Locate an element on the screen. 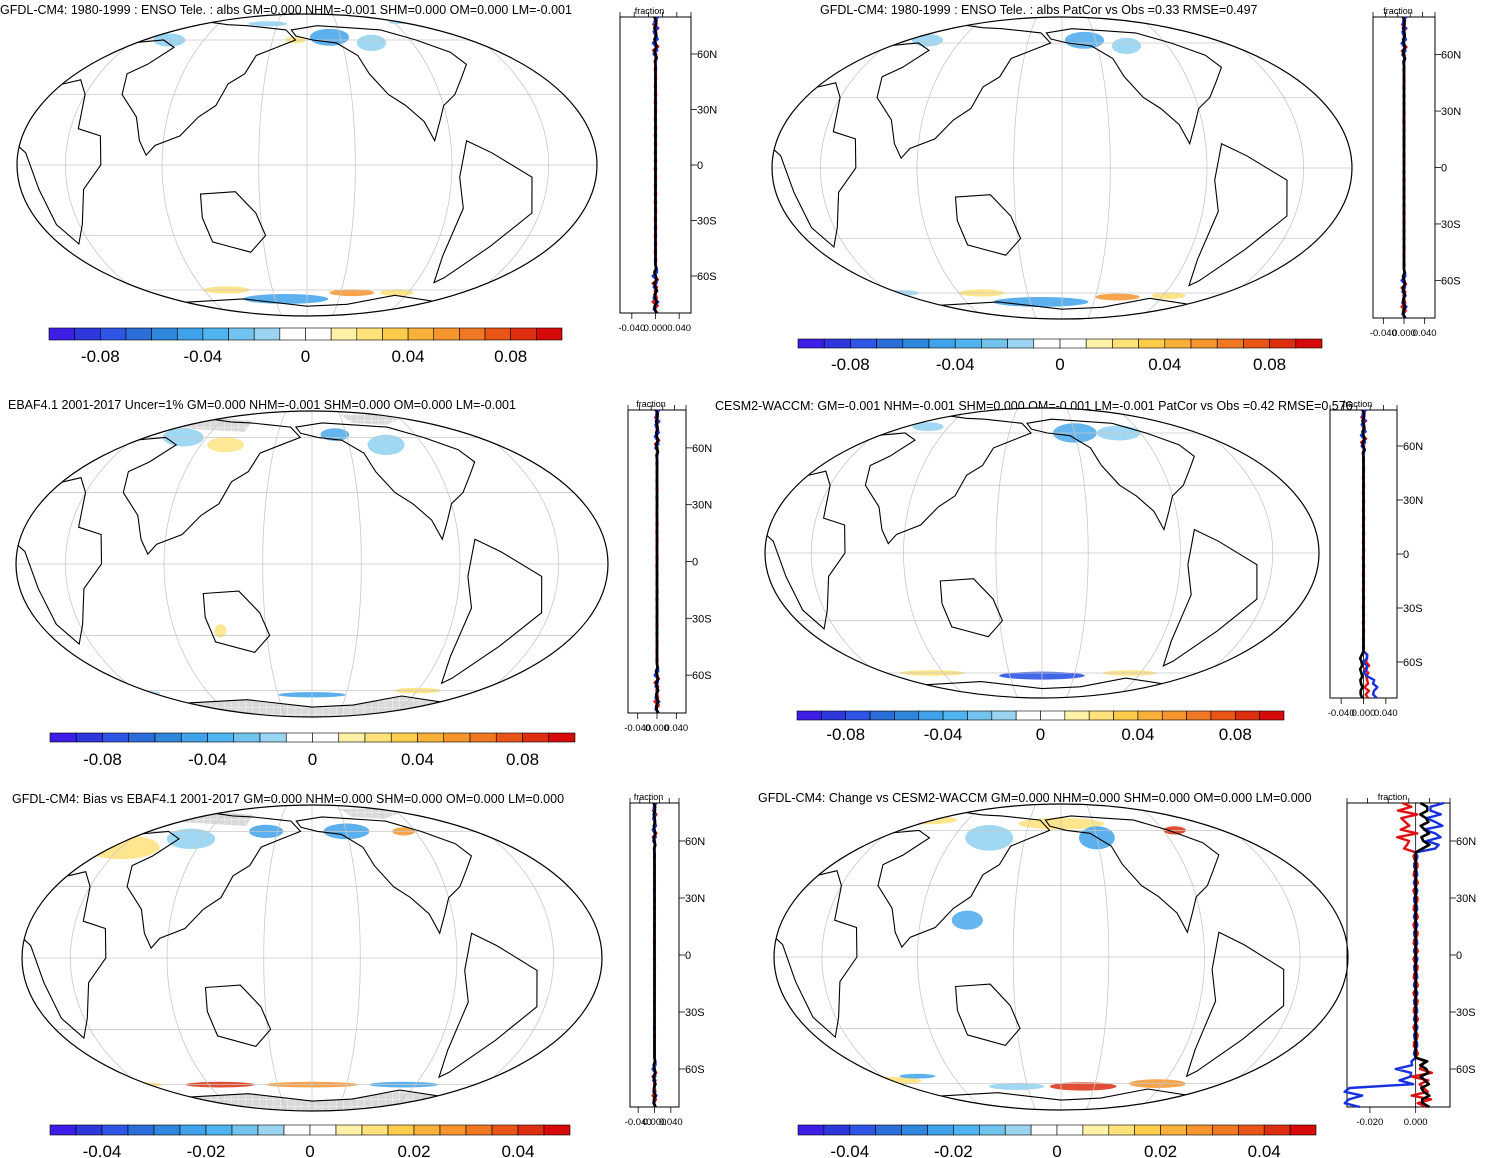 The height and width of the screenshot is (1158, 1489). profile-lat-label: 0 is located at coordinates (700, 166).